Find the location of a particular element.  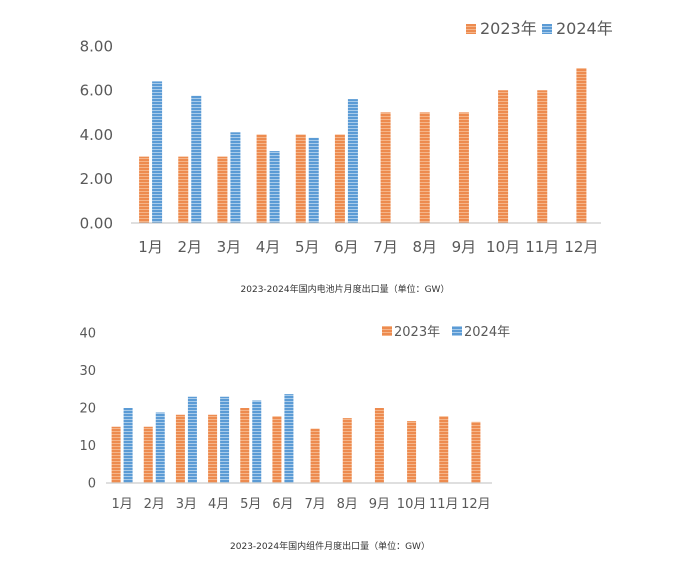

y-tick-label: 30 is located at coordinates (87, 371).